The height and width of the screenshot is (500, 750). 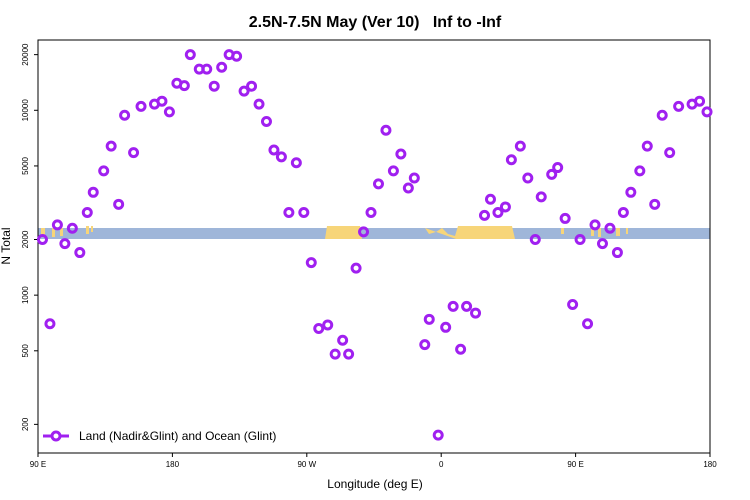 I want to click on land-patches, so click(x=334, y=232).